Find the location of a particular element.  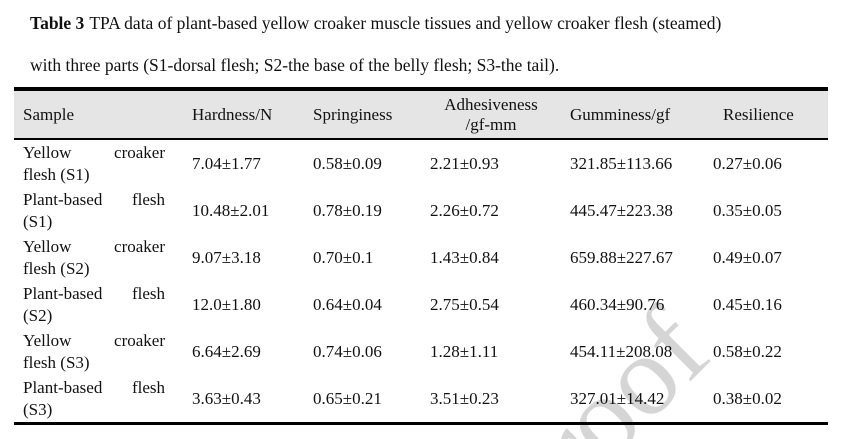

cell-sample: Yellow croaker flesh (S1) is located at coordinates (103, 164).